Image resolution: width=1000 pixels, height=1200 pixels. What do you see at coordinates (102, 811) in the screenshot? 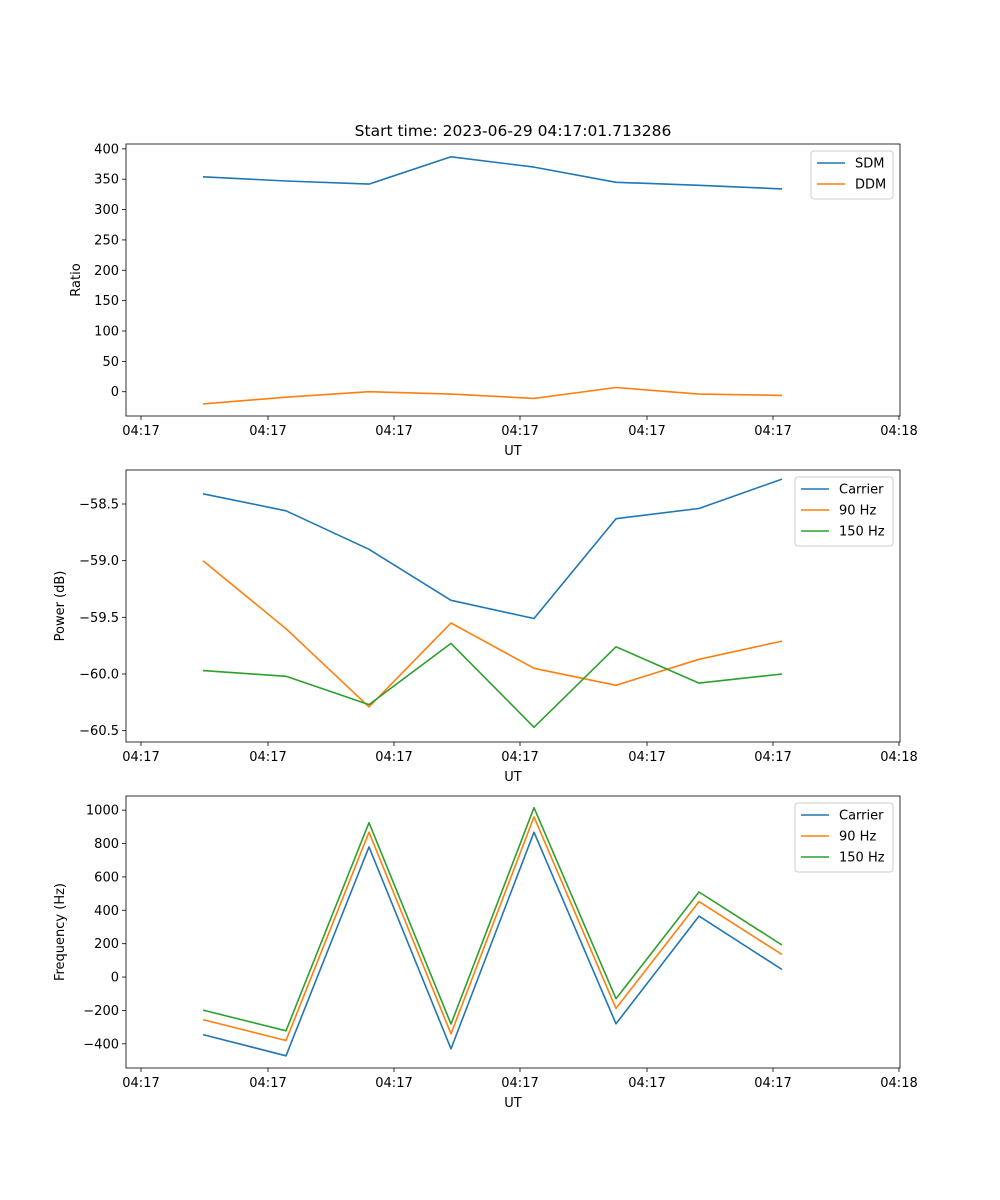
I see `y-tick-label: 1000` at bounding box center [102, 811].